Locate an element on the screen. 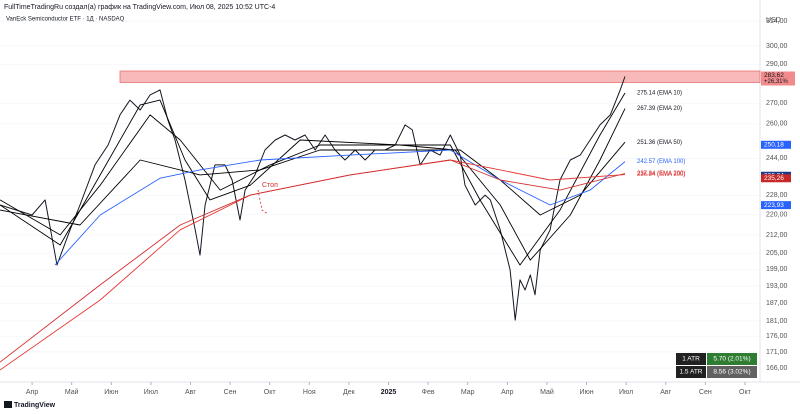 This screenshot has height=414, width=800. atr-value: 8.56 (3.02%) is located at coordinates (731, 372).